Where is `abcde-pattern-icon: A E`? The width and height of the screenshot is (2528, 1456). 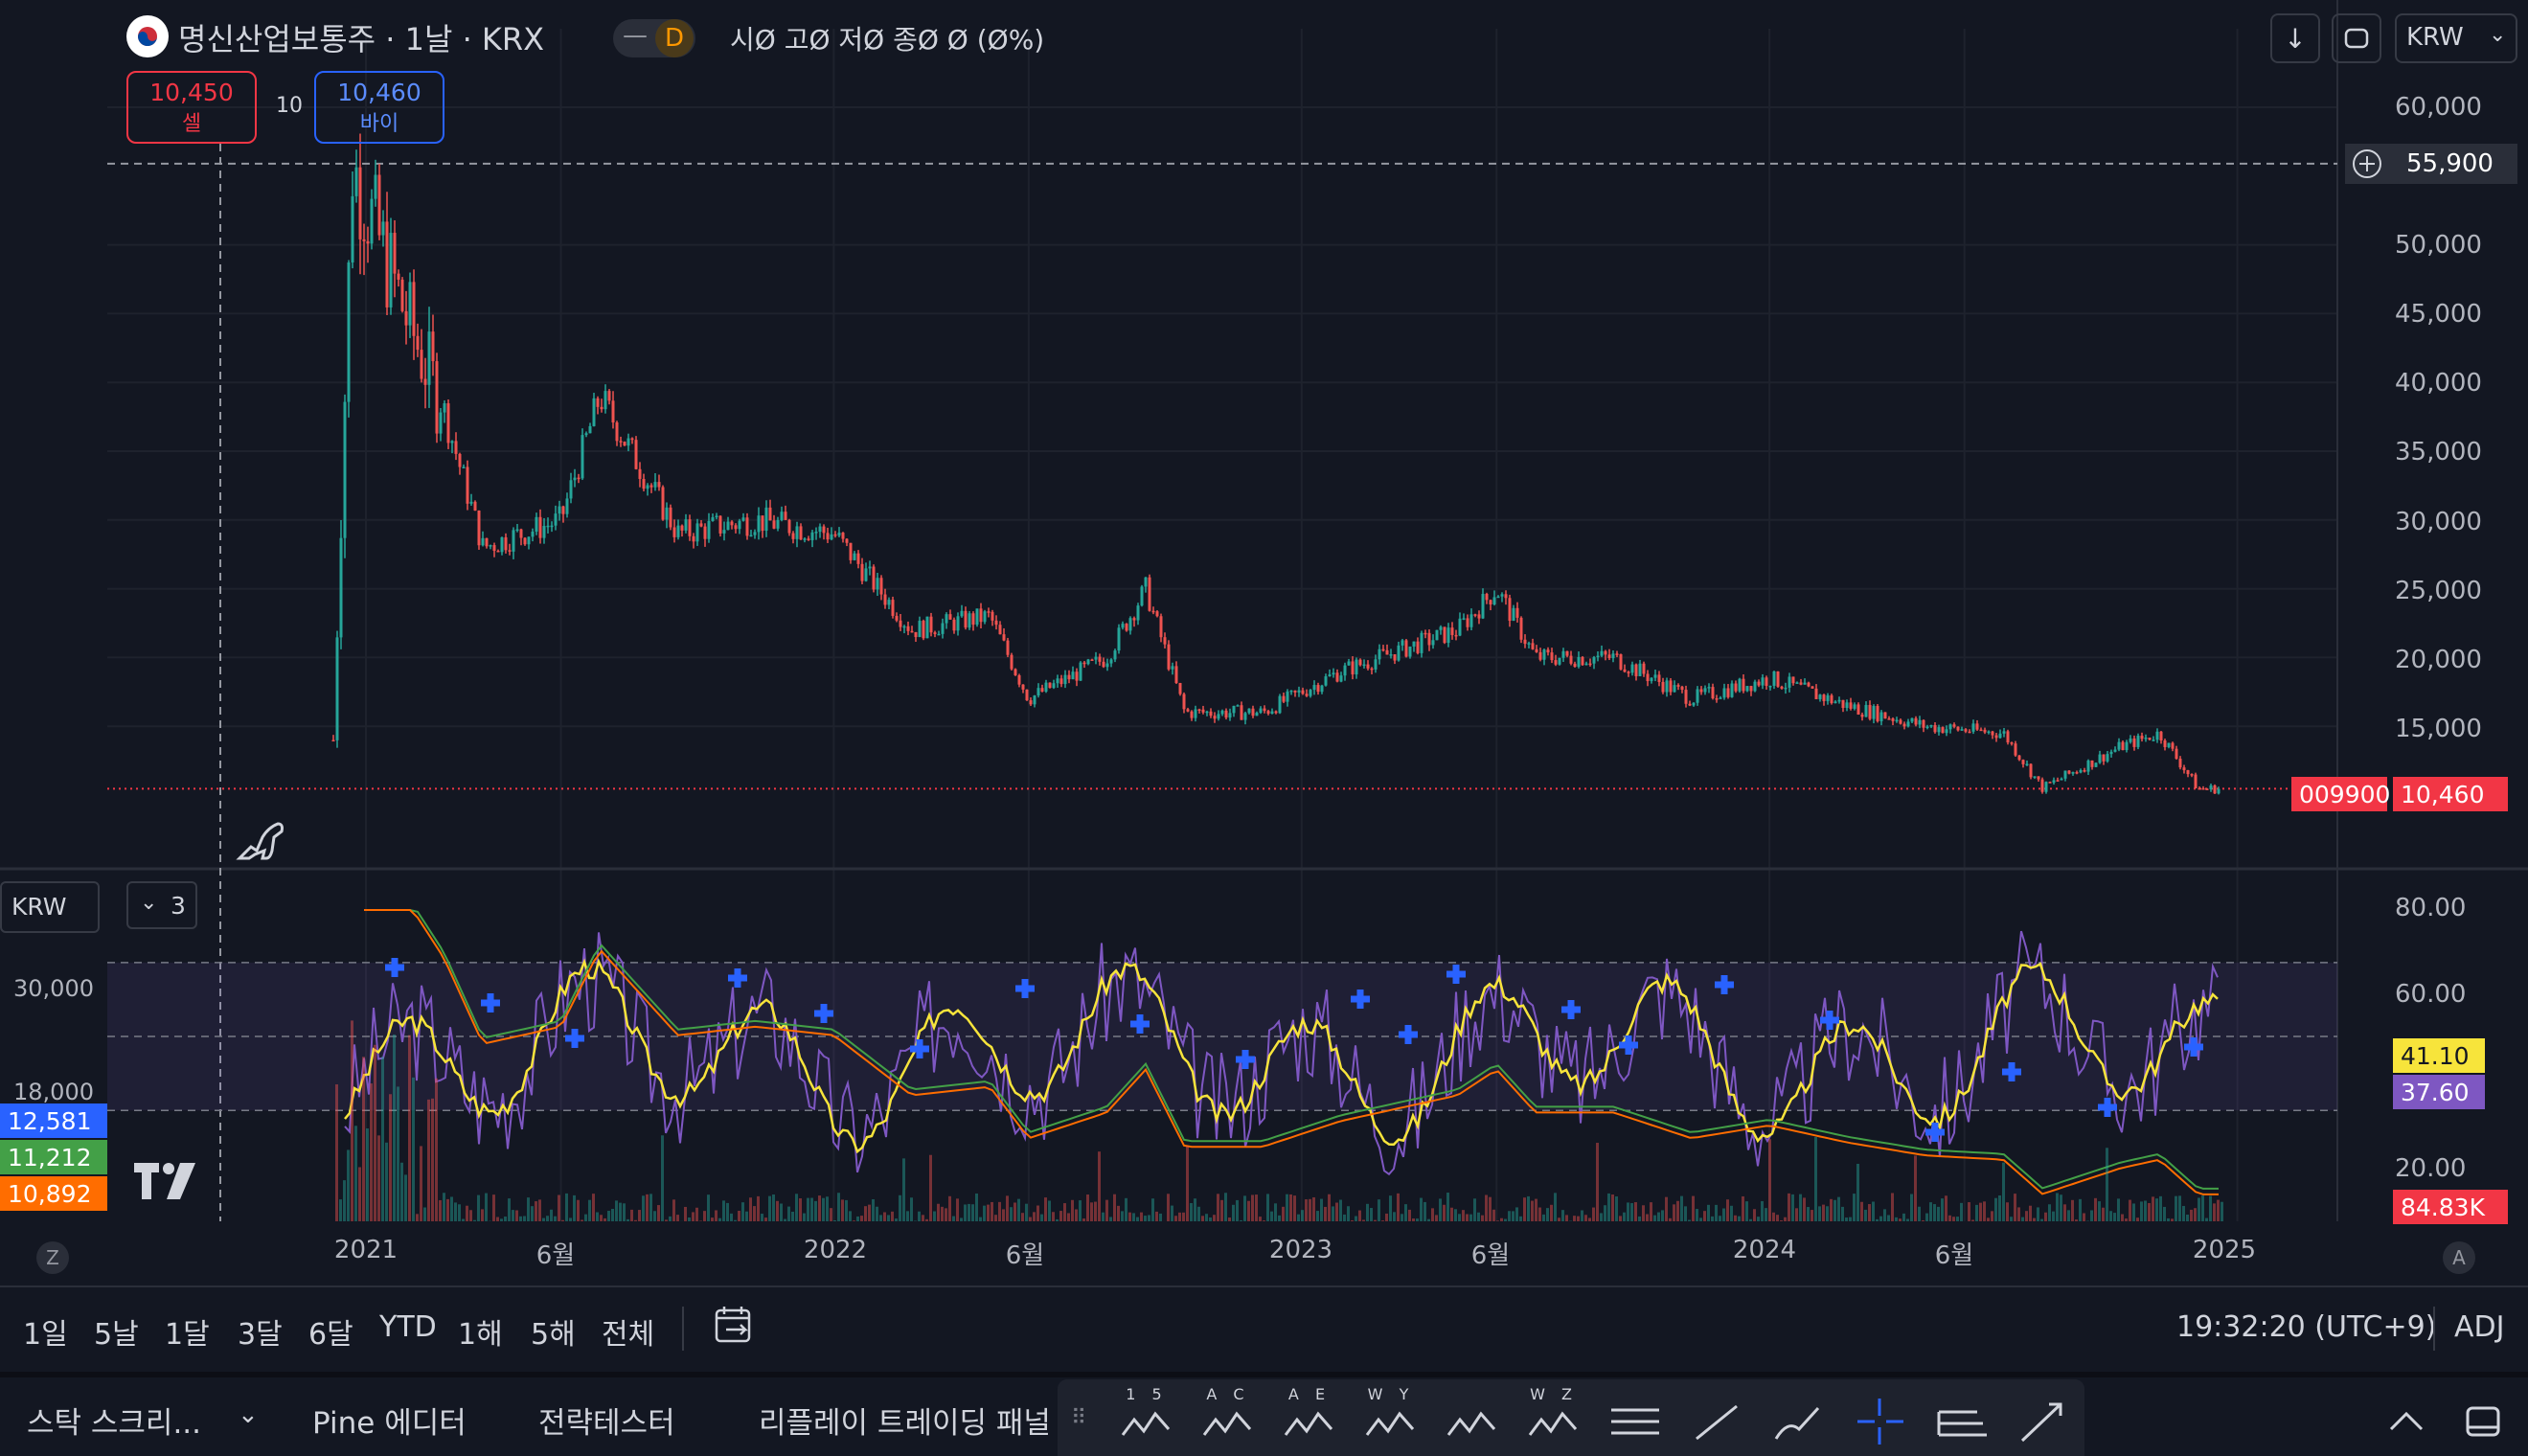
abcde-pattern-icon: A E is located at coordinates (1309, 1417).